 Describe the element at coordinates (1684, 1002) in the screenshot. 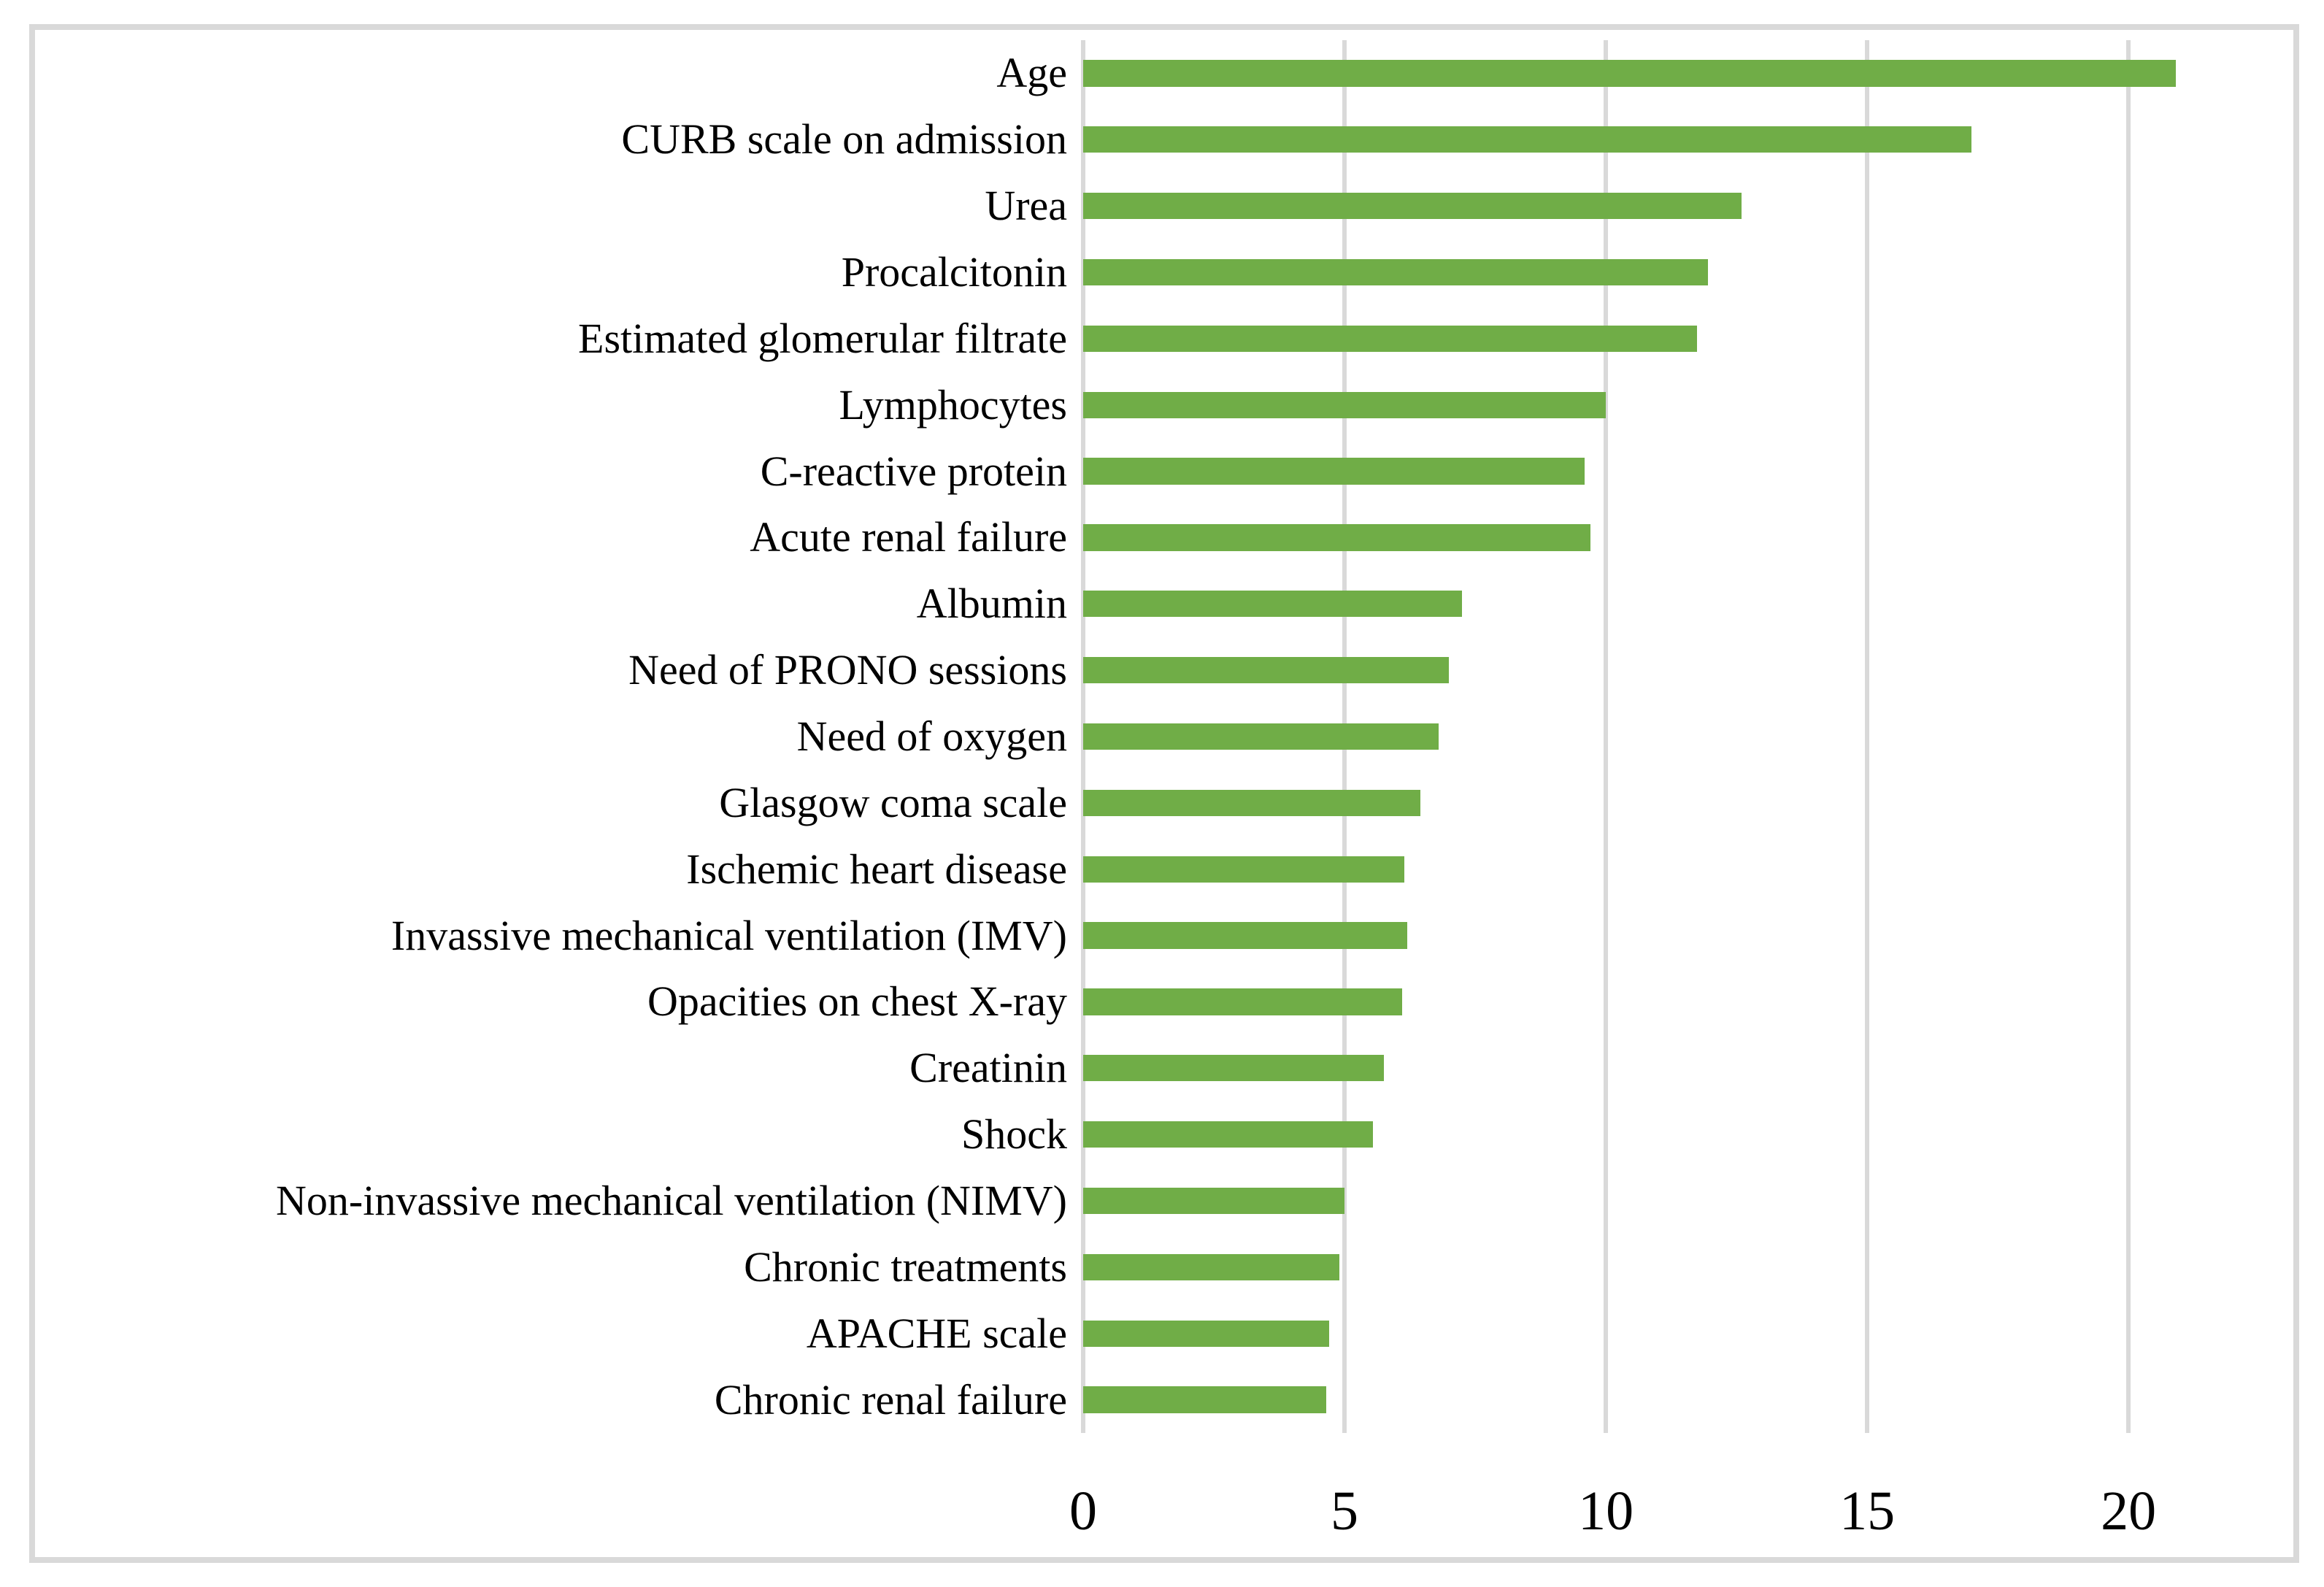

I see `bar-row-opacities-on-chest-x-ray` at that location.